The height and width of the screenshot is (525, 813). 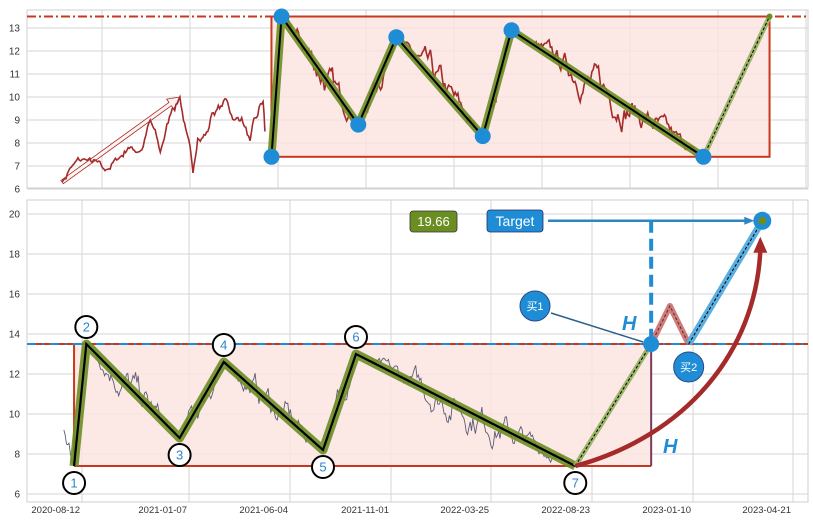 I want to click on pivot-label-text: 7, so click(x=575, y=483).